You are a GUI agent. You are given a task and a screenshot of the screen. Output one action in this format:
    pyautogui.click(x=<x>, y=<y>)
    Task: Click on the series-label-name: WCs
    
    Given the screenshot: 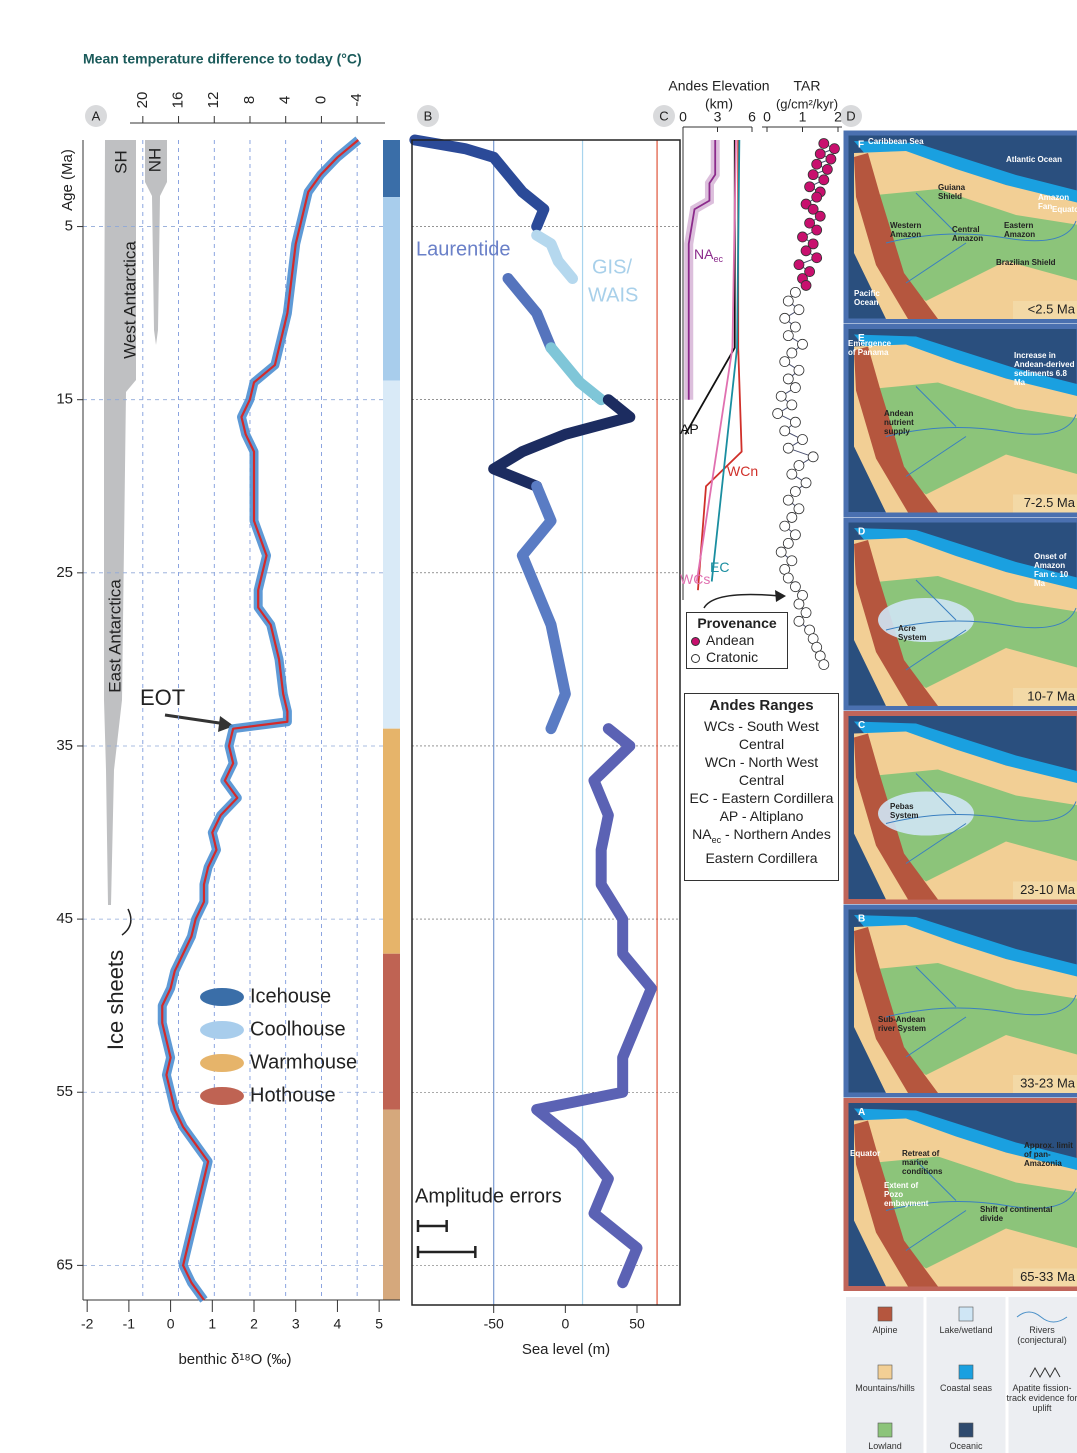 What is the action you would take?
    pyautogui.click(x=695, y=579)
    